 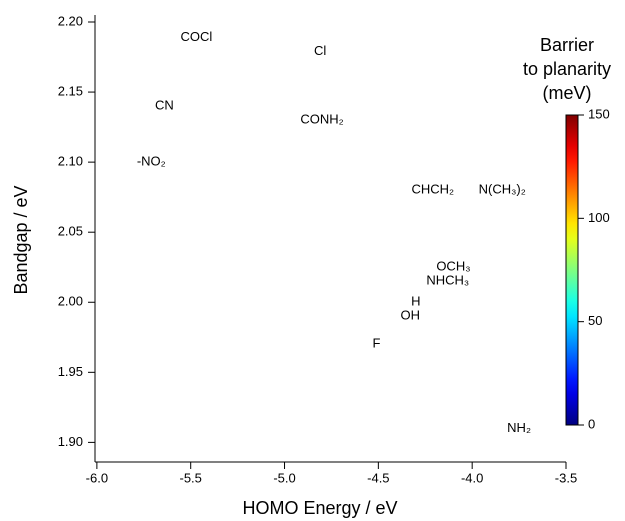 What do you see at coordinates (151, 161) in the screenshot?
I see `point-label: -NO₂` at bounding box center [151, 161].